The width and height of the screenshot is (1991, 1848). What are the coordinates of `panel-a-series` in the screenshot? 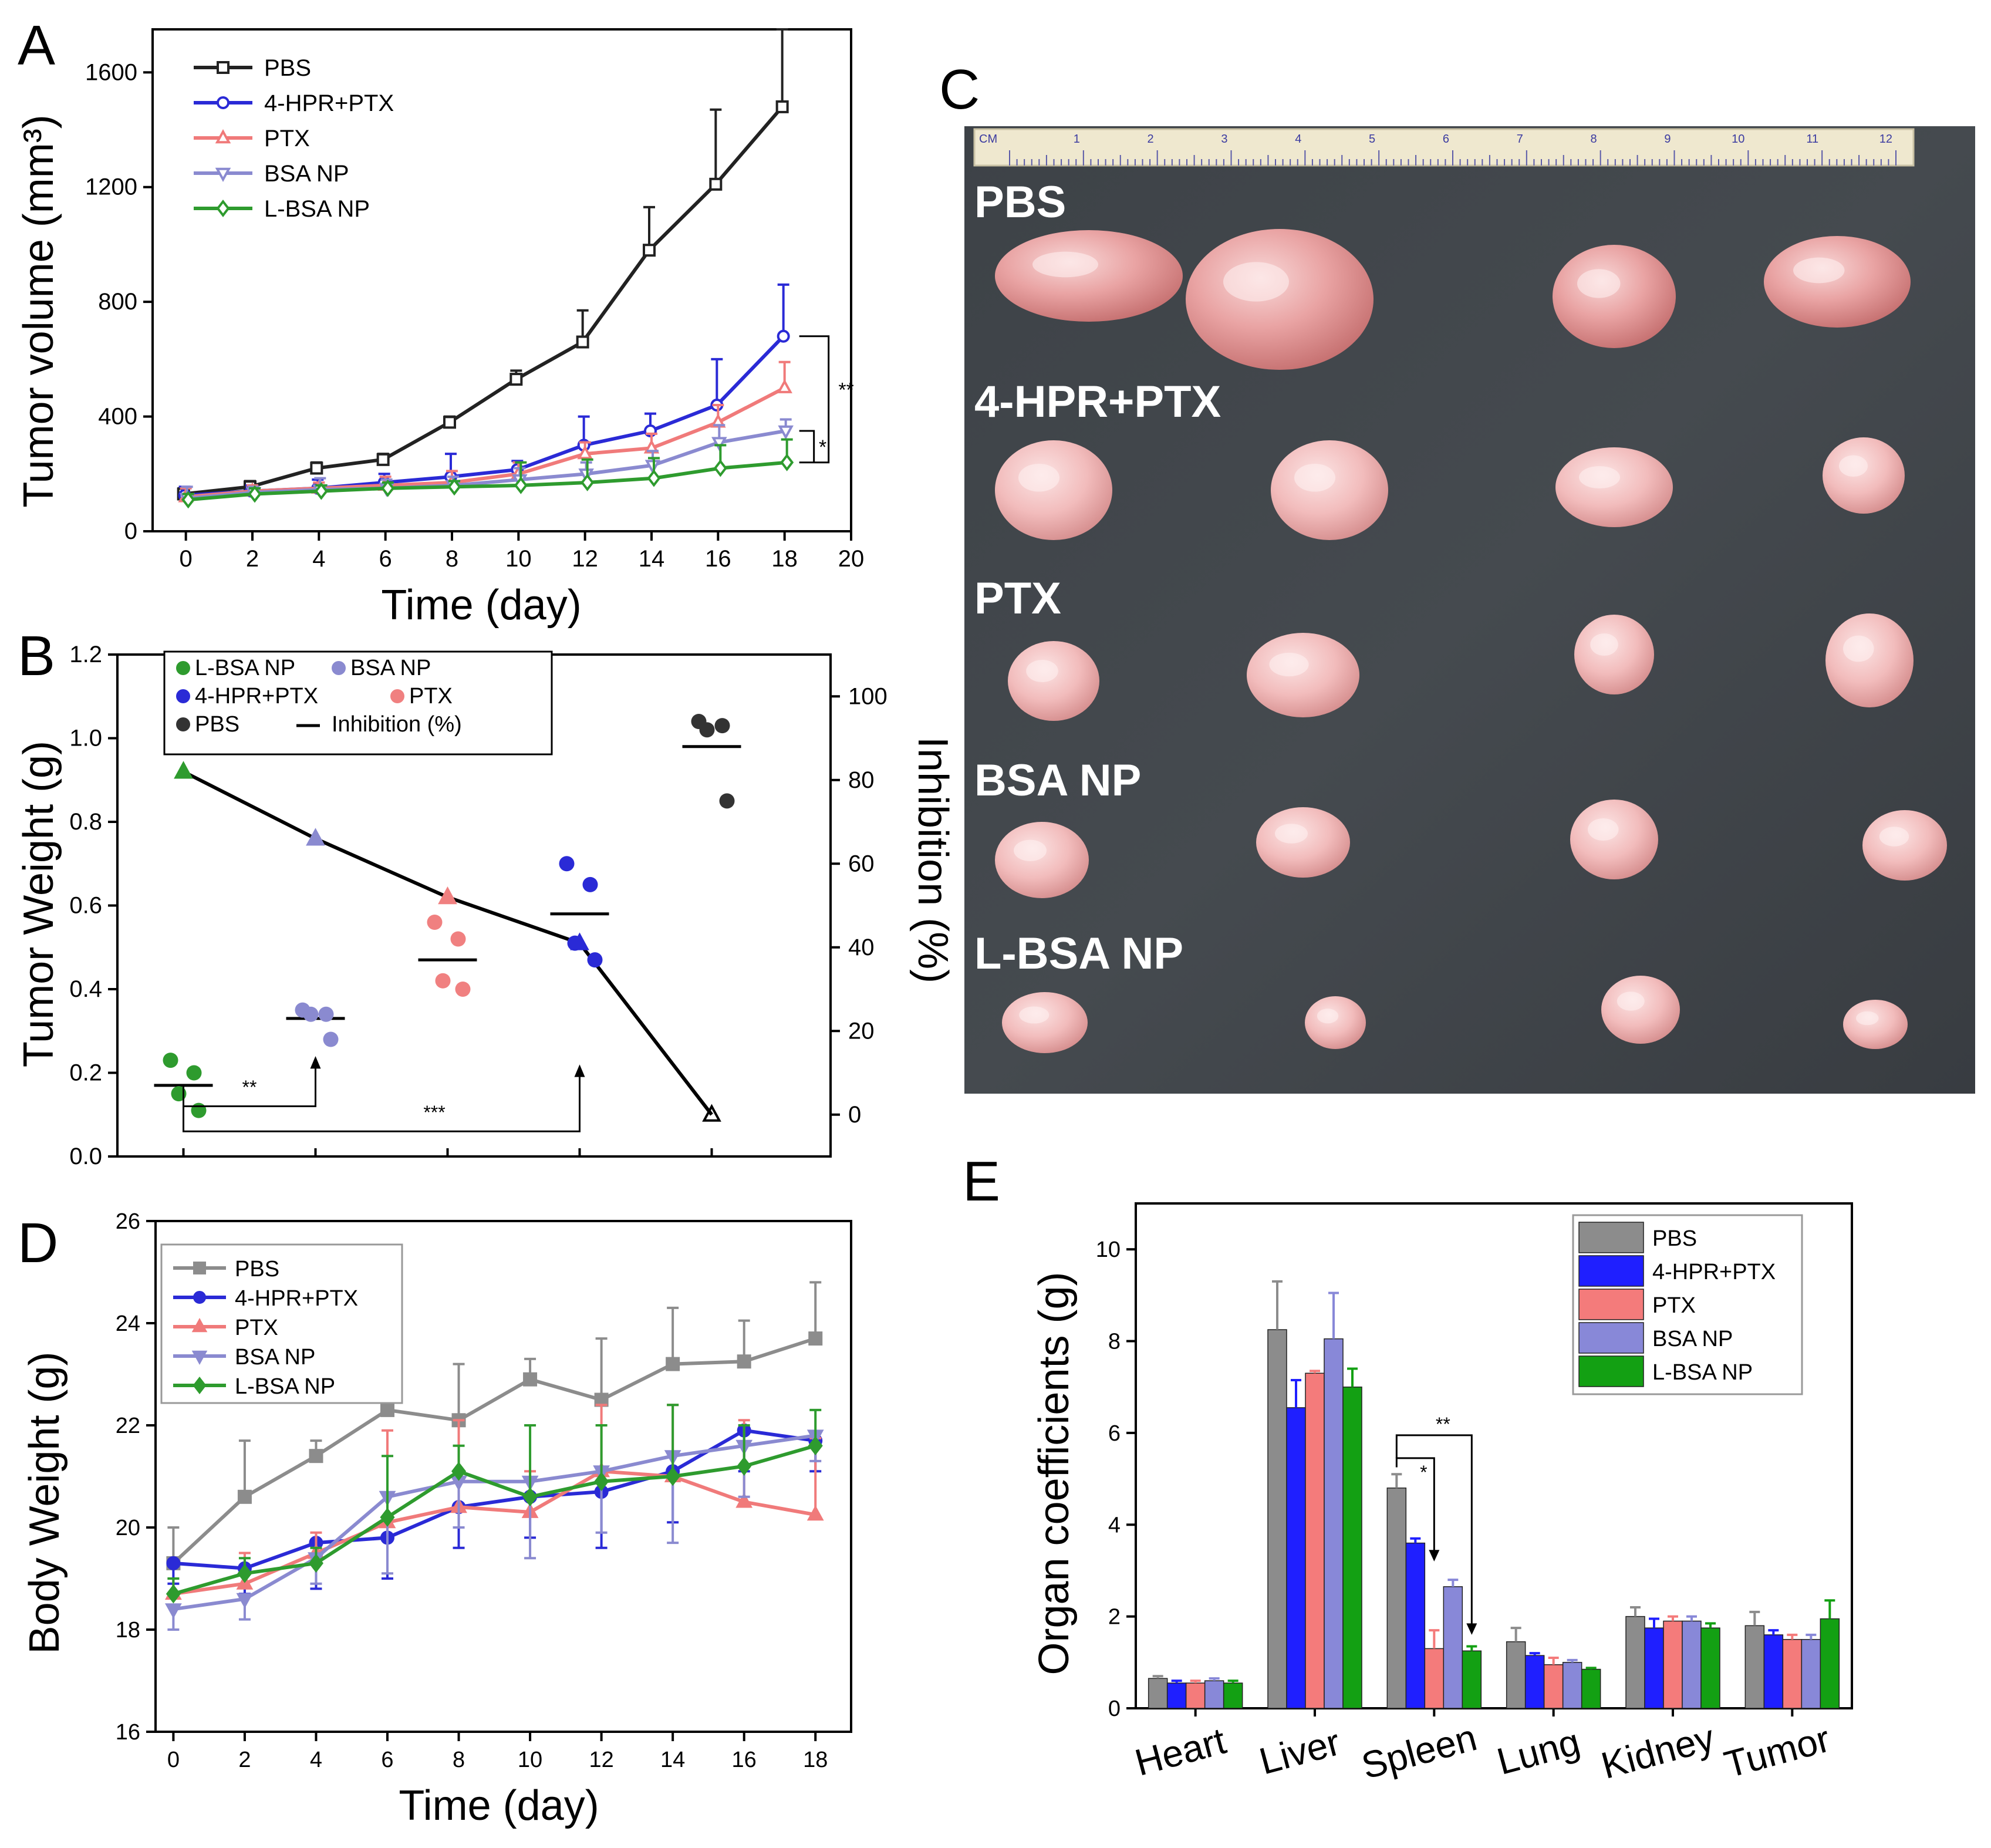 It's located at (485, 268).